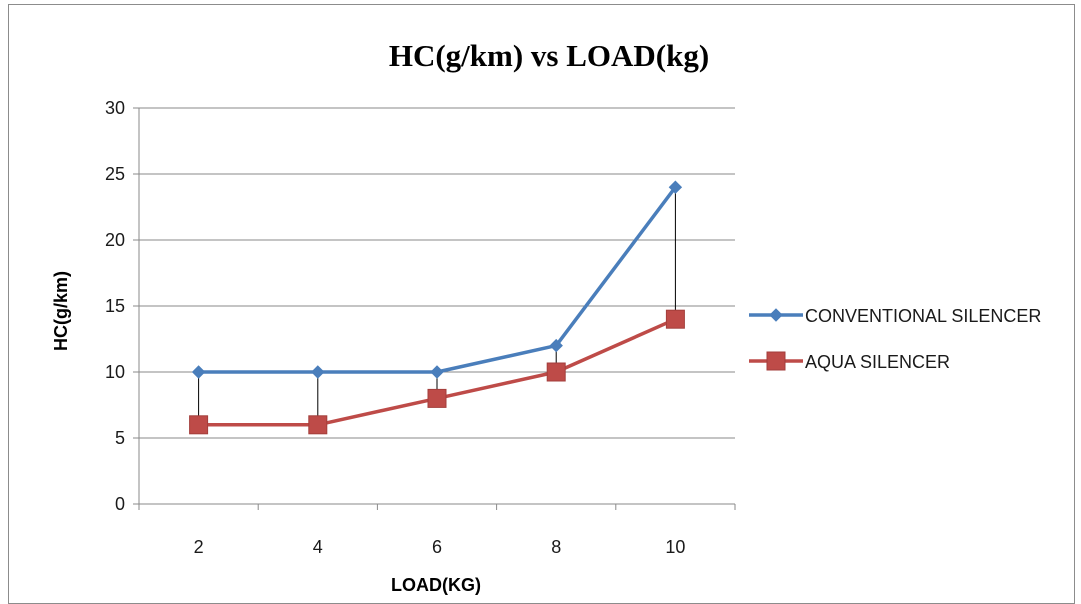 The image size is (1081, 604). Describe the element at coordinates (115, 372) in the screenshot. I see `y-tick-label: 10` at that location.